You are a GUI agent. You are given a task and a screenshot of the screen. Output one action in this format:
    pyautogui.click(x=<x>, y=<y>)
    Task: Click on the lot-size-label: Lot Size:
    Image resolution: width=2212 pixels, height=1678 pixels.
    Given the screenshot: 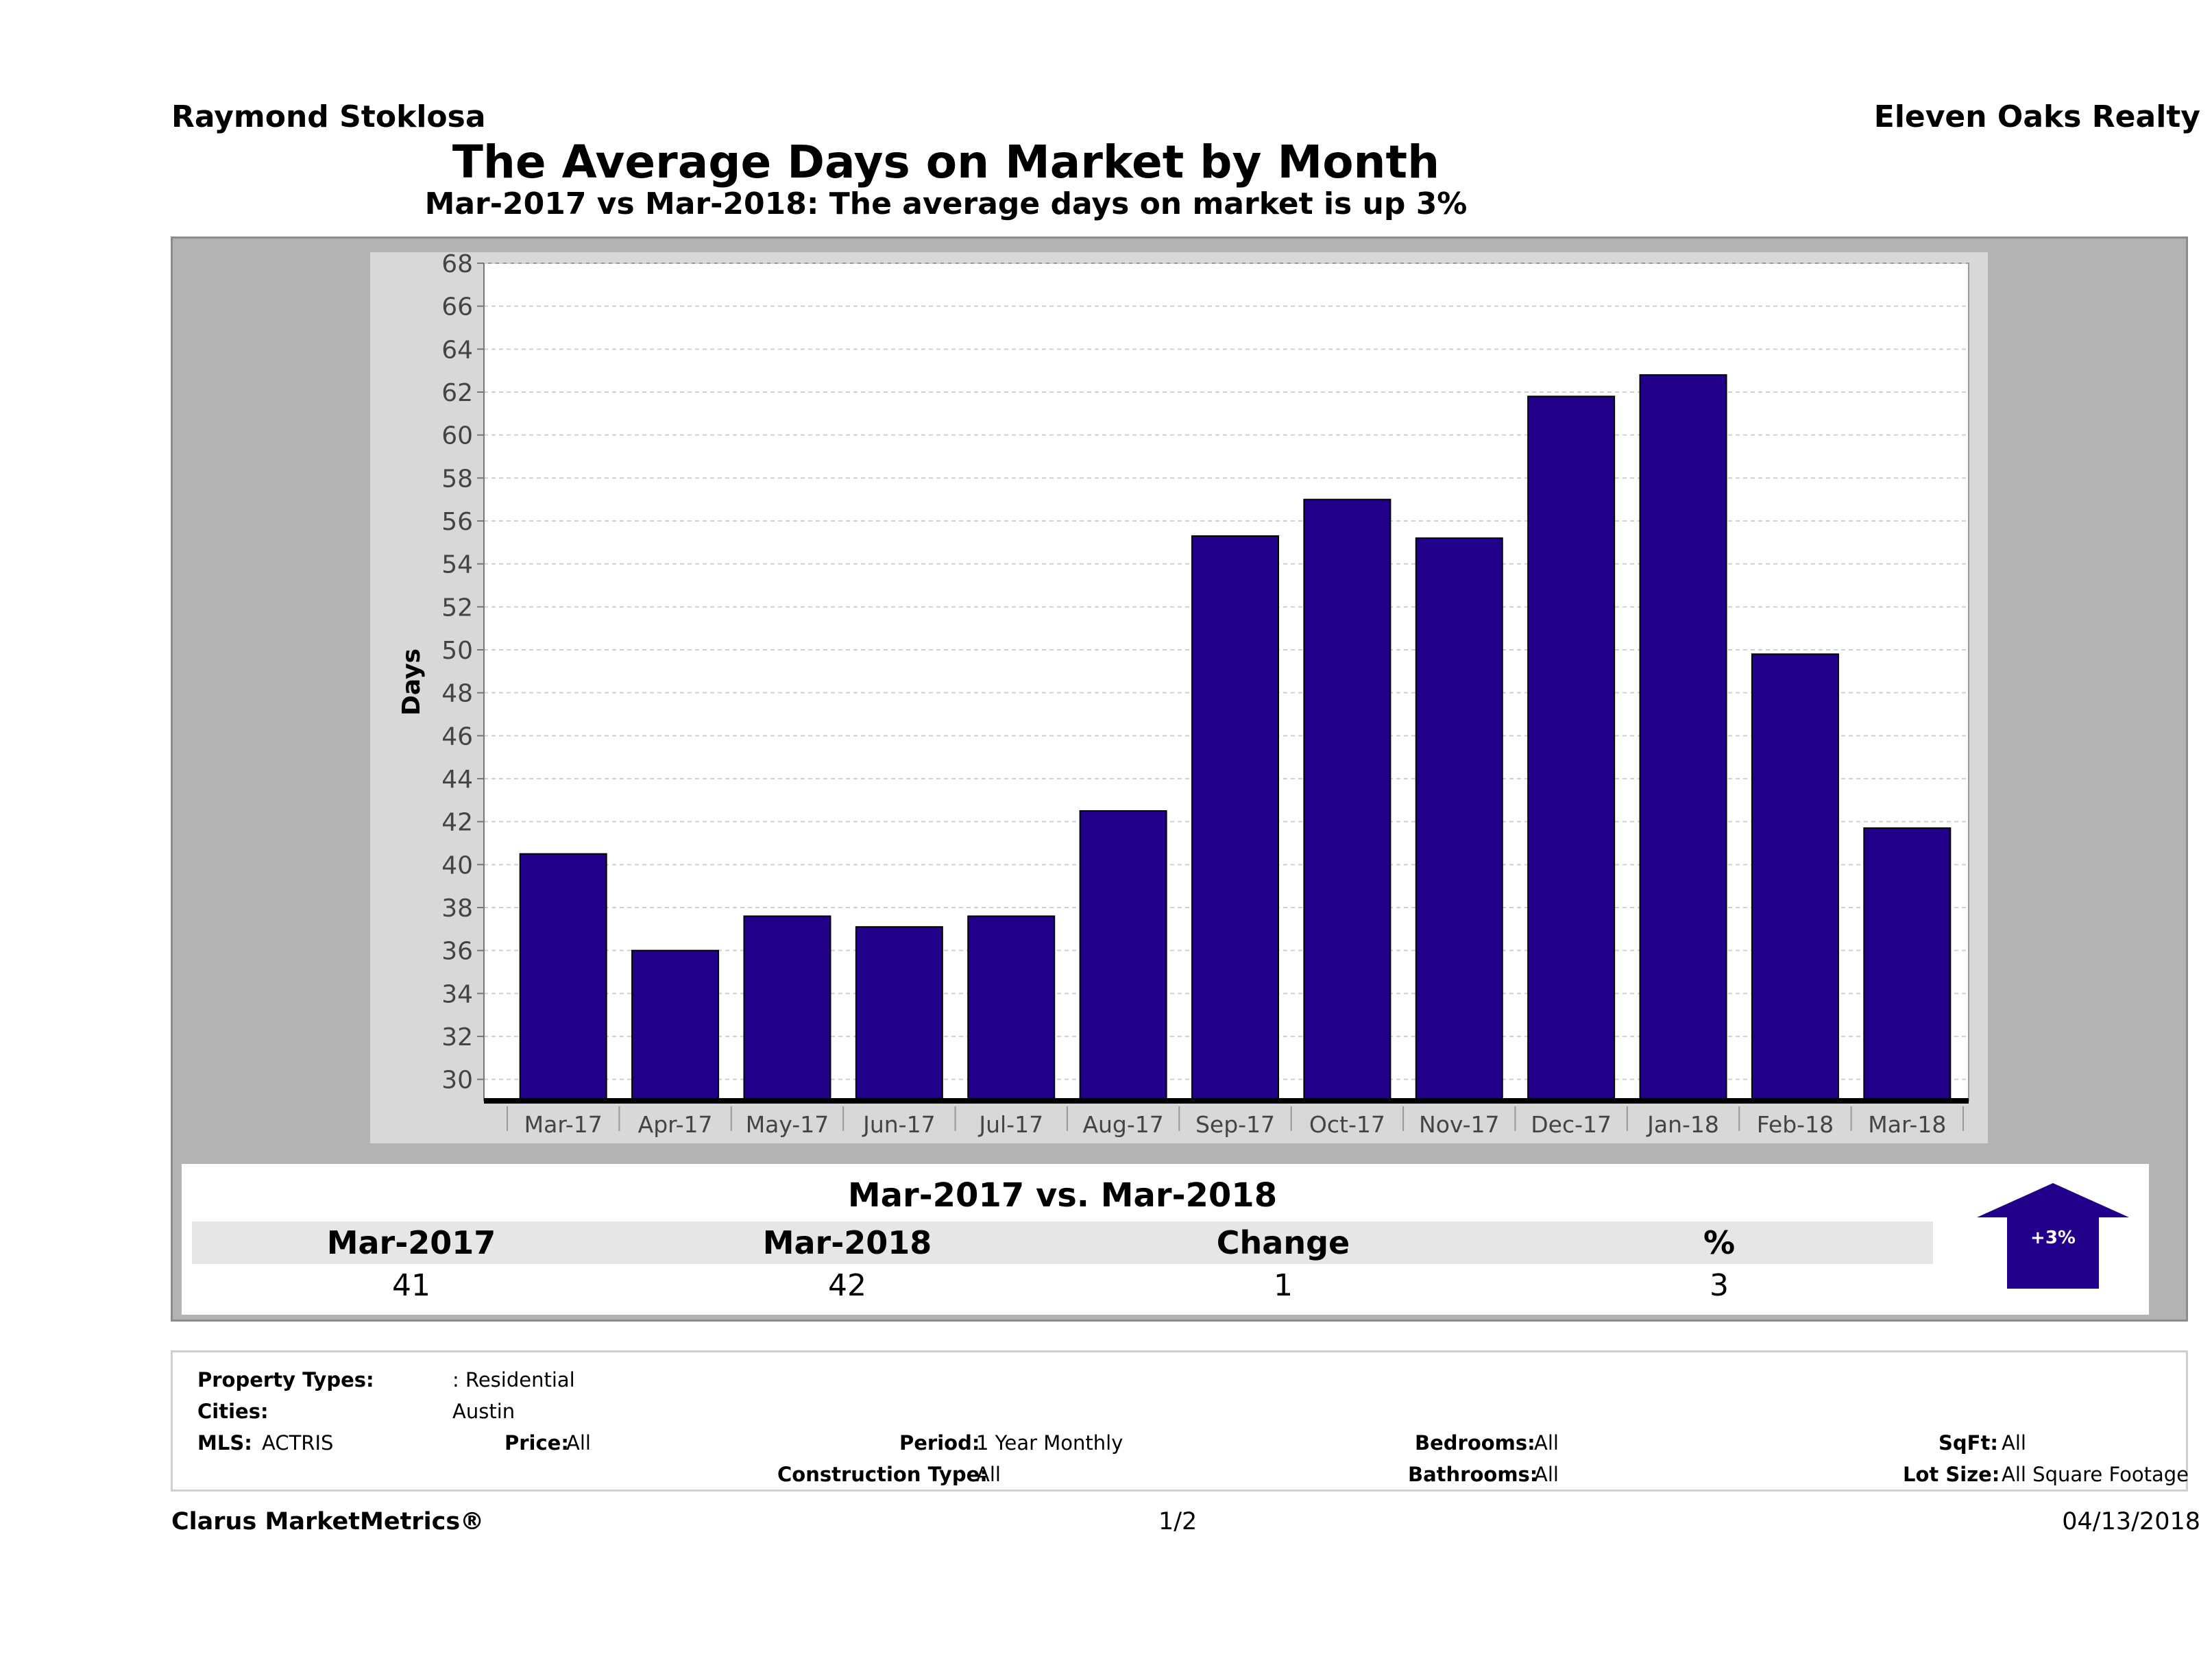 What is the action you would take?
    pyautogui.click(x=1951, y=1474)
    